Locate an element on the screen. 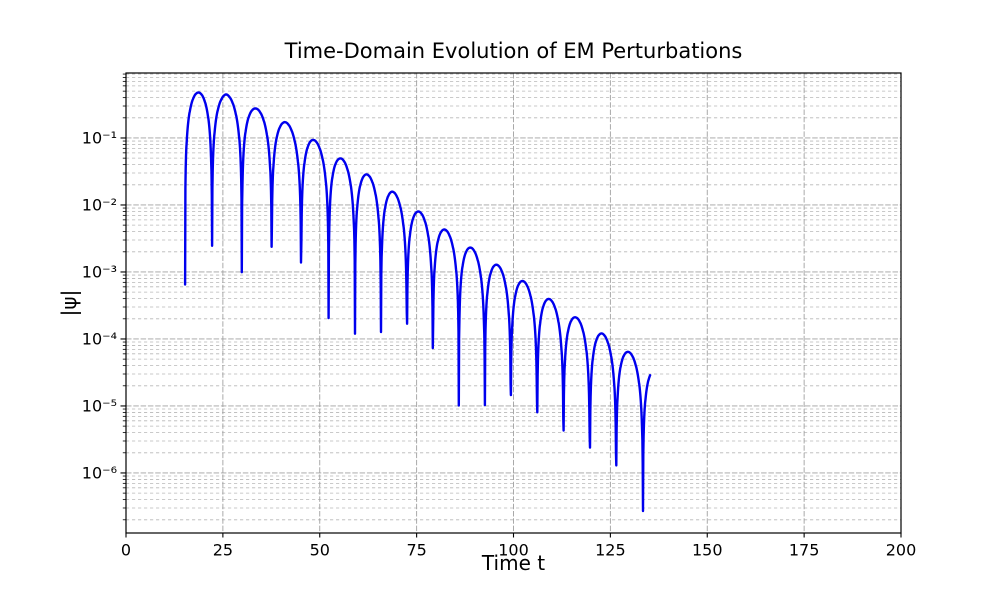 The height and width of the screenshot is (600, 1000). y-tick-label: 10⁻⁵ is located at coordinates (99, 405).